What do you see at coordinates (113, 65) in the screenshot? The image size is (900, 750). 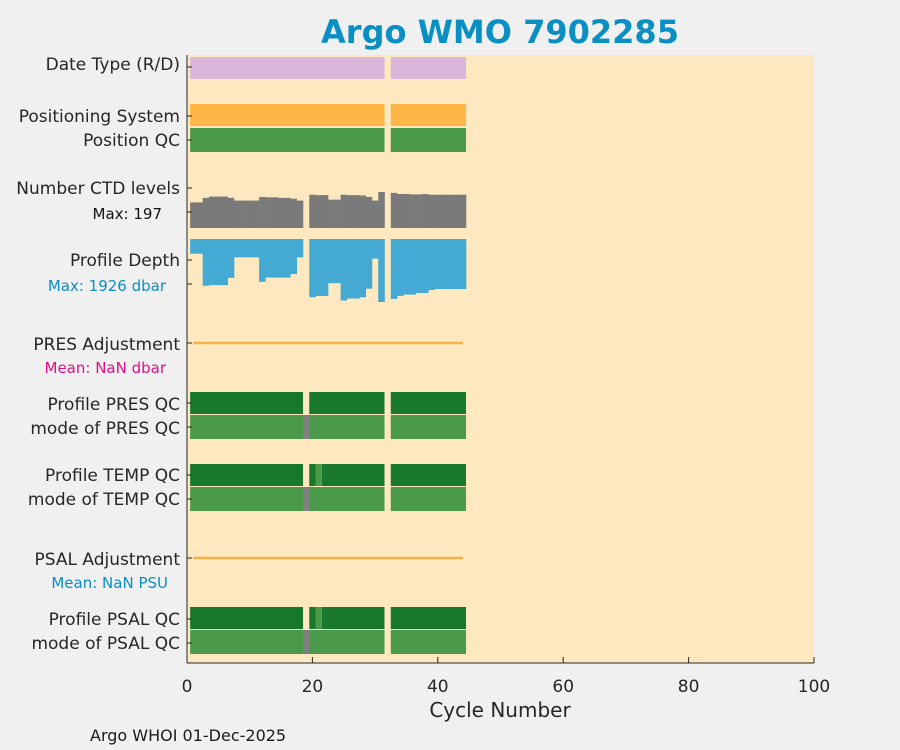 I see `row-label-date-type: Date Type (R/D)` at bounding box center [113, 65].